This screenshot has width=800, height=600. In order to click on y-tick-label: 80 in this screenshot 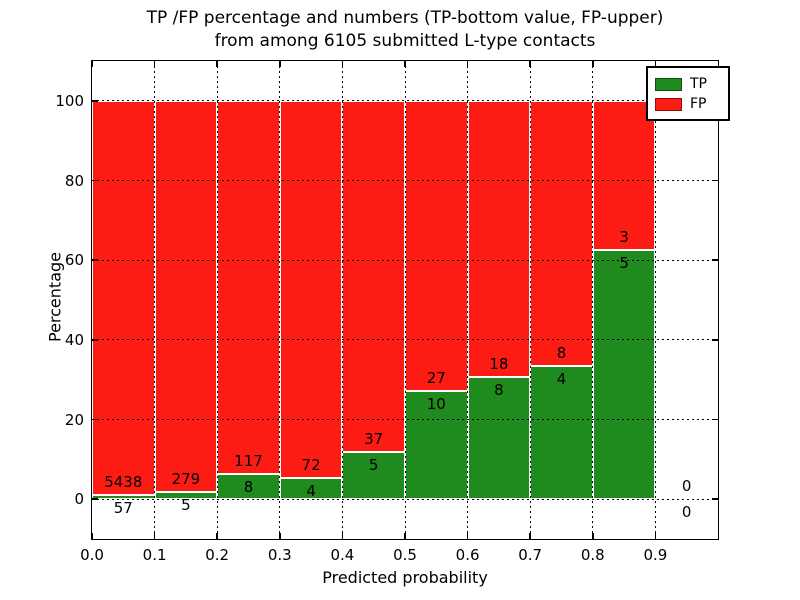, I will do `click(74, 180)`.